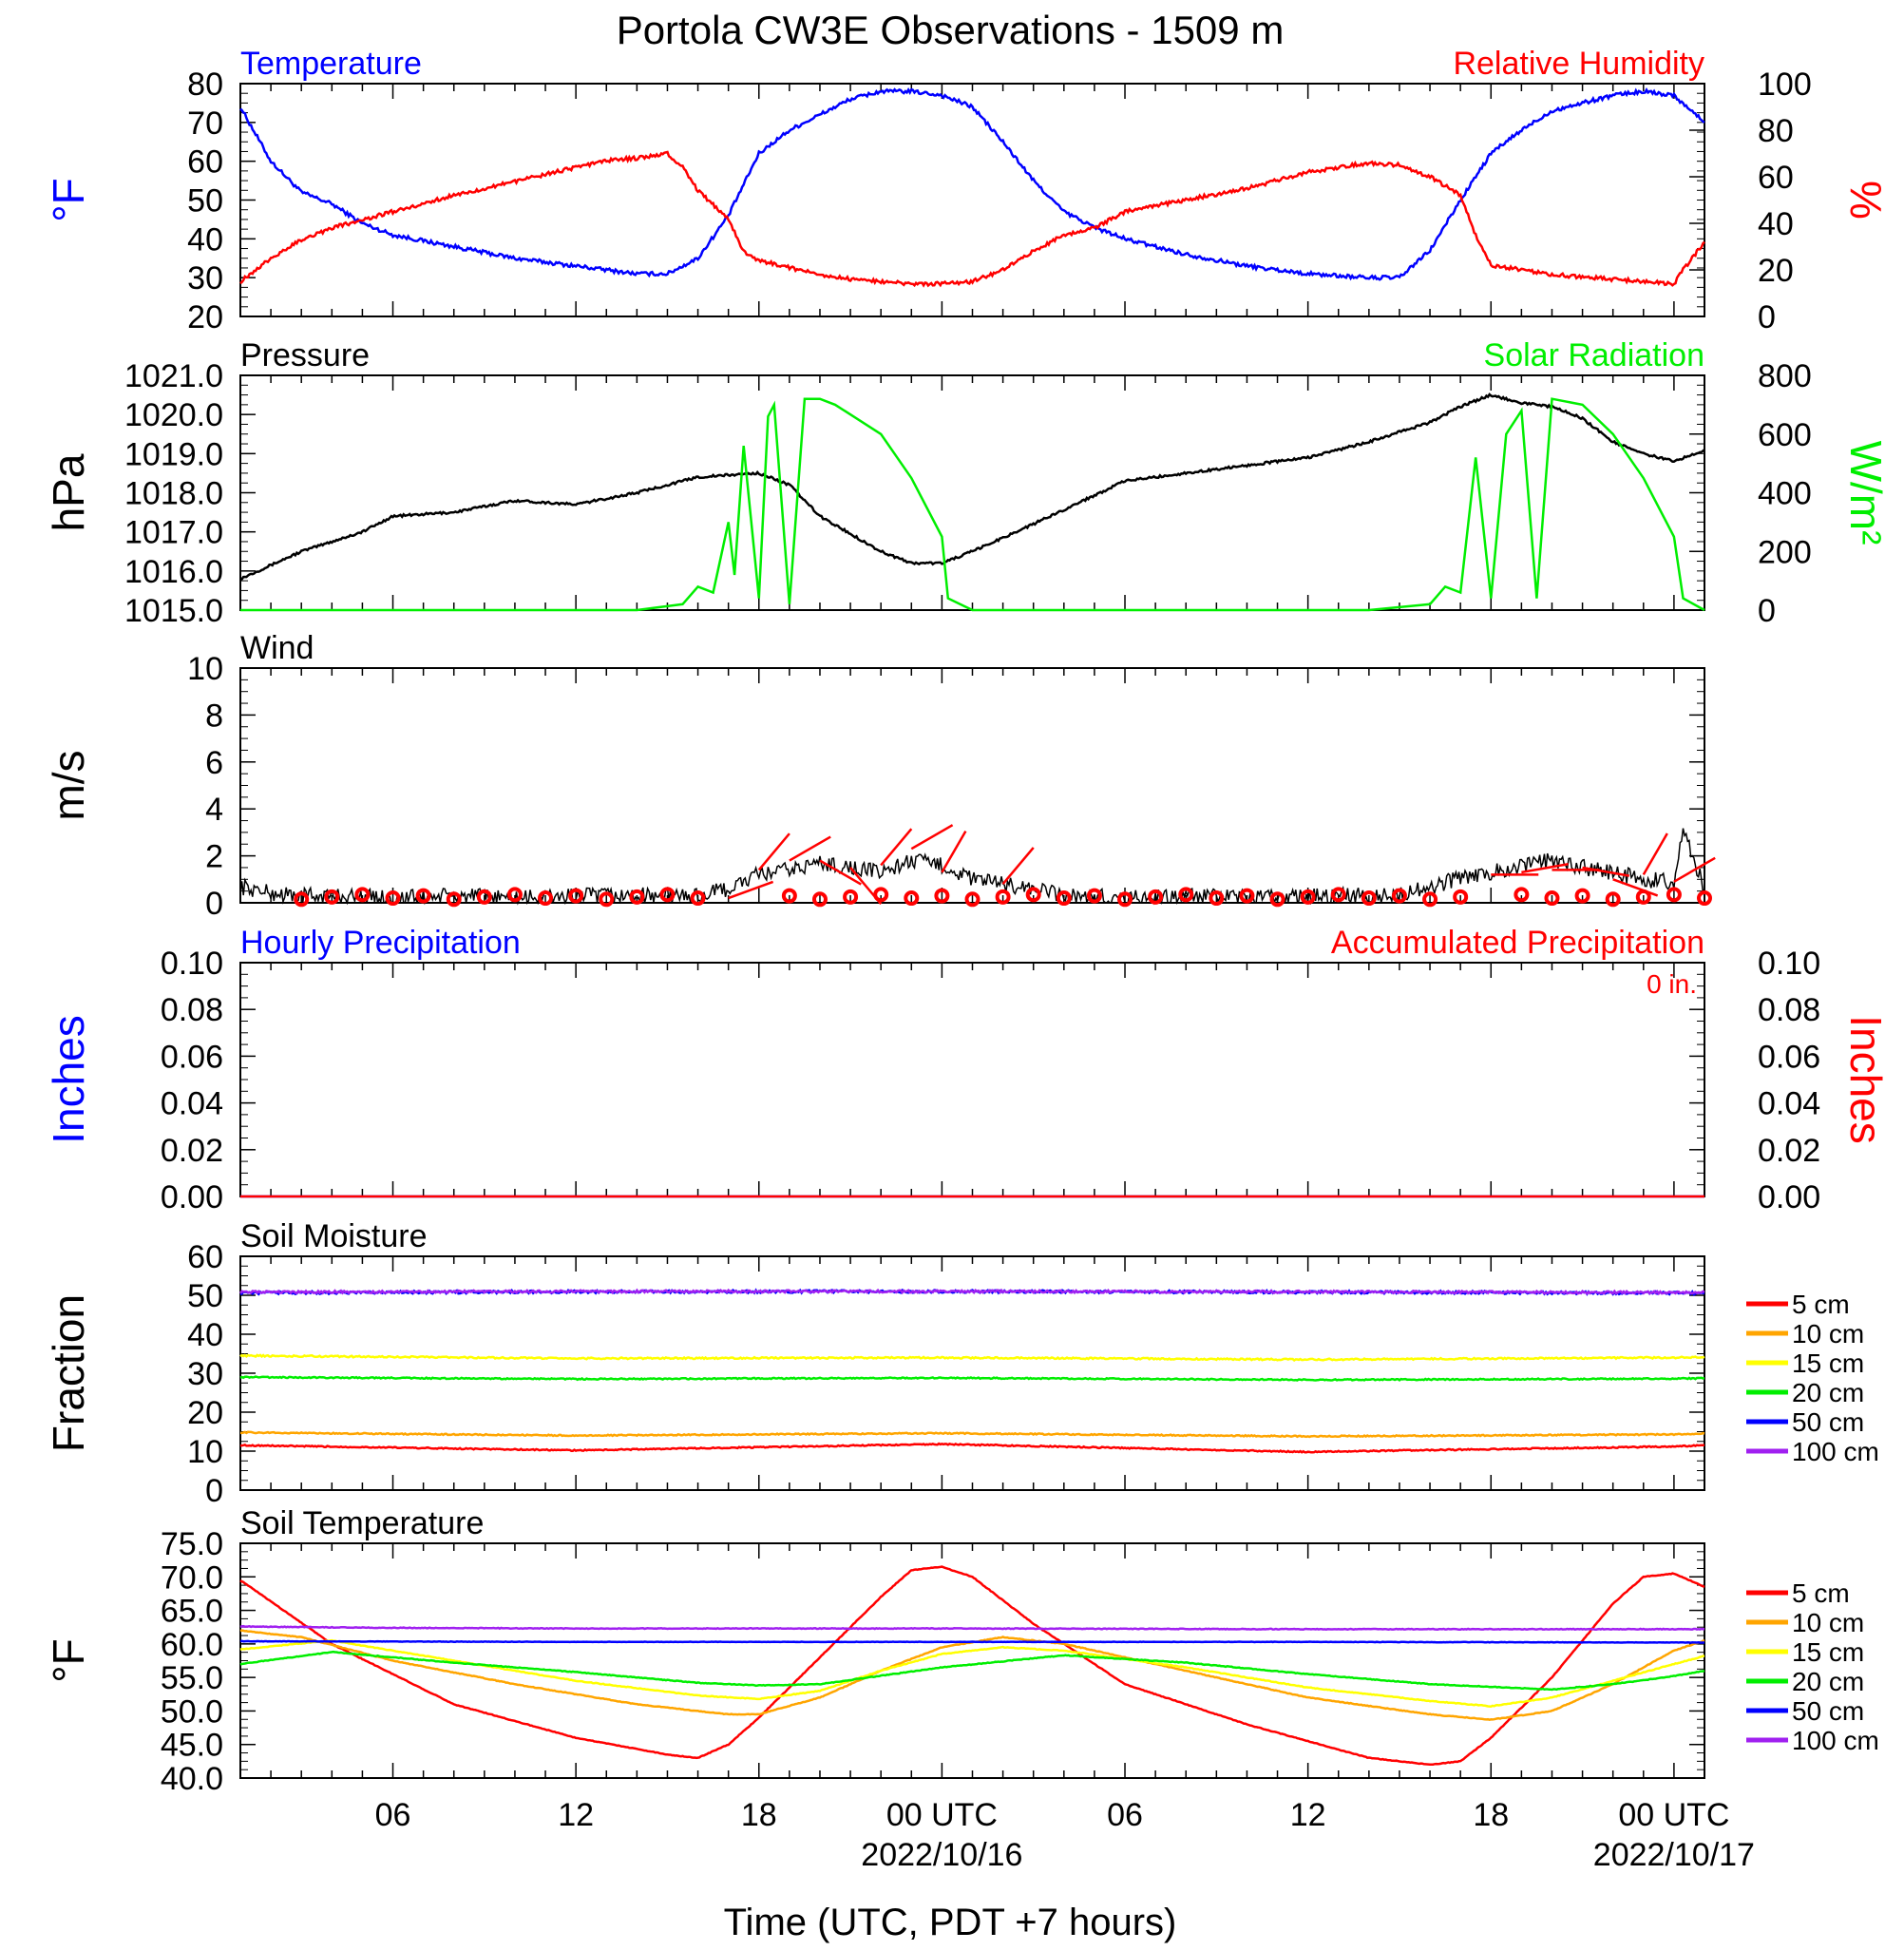  What do you see at coordinates (68, 1373) in the screenshot?
I see `y-axis-label-left: Fraction` at bounding box center [68, 1373].